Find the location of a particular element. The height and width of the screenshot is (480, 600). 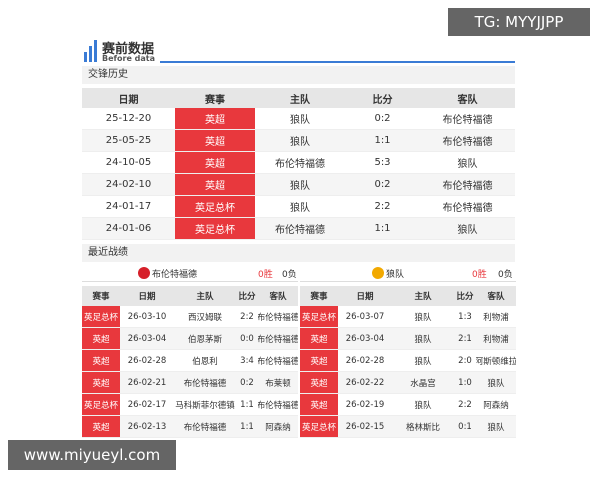

table-row: 英超 26-02-19 狼队 2:2 阿森纳 is located at coordinates (408, 405).